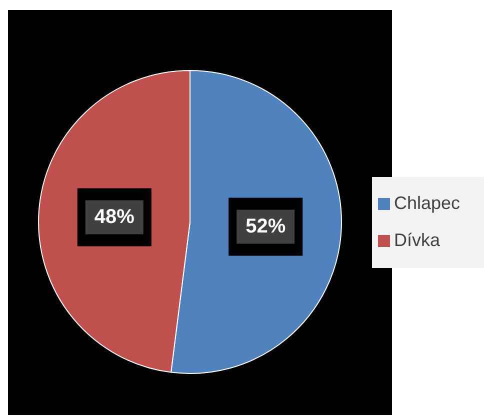 The height and width of the screenshot is (419, 487). I want to click on data-label: 52%, so click(266, 226).